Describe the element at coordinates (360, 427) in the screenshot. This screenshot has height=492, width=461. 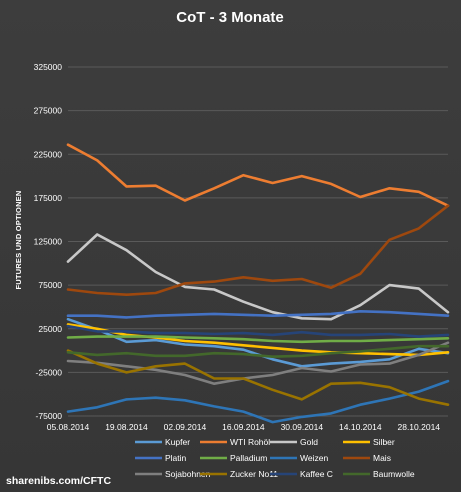
I see `x-tick-label: 14.10.2014` at that location.